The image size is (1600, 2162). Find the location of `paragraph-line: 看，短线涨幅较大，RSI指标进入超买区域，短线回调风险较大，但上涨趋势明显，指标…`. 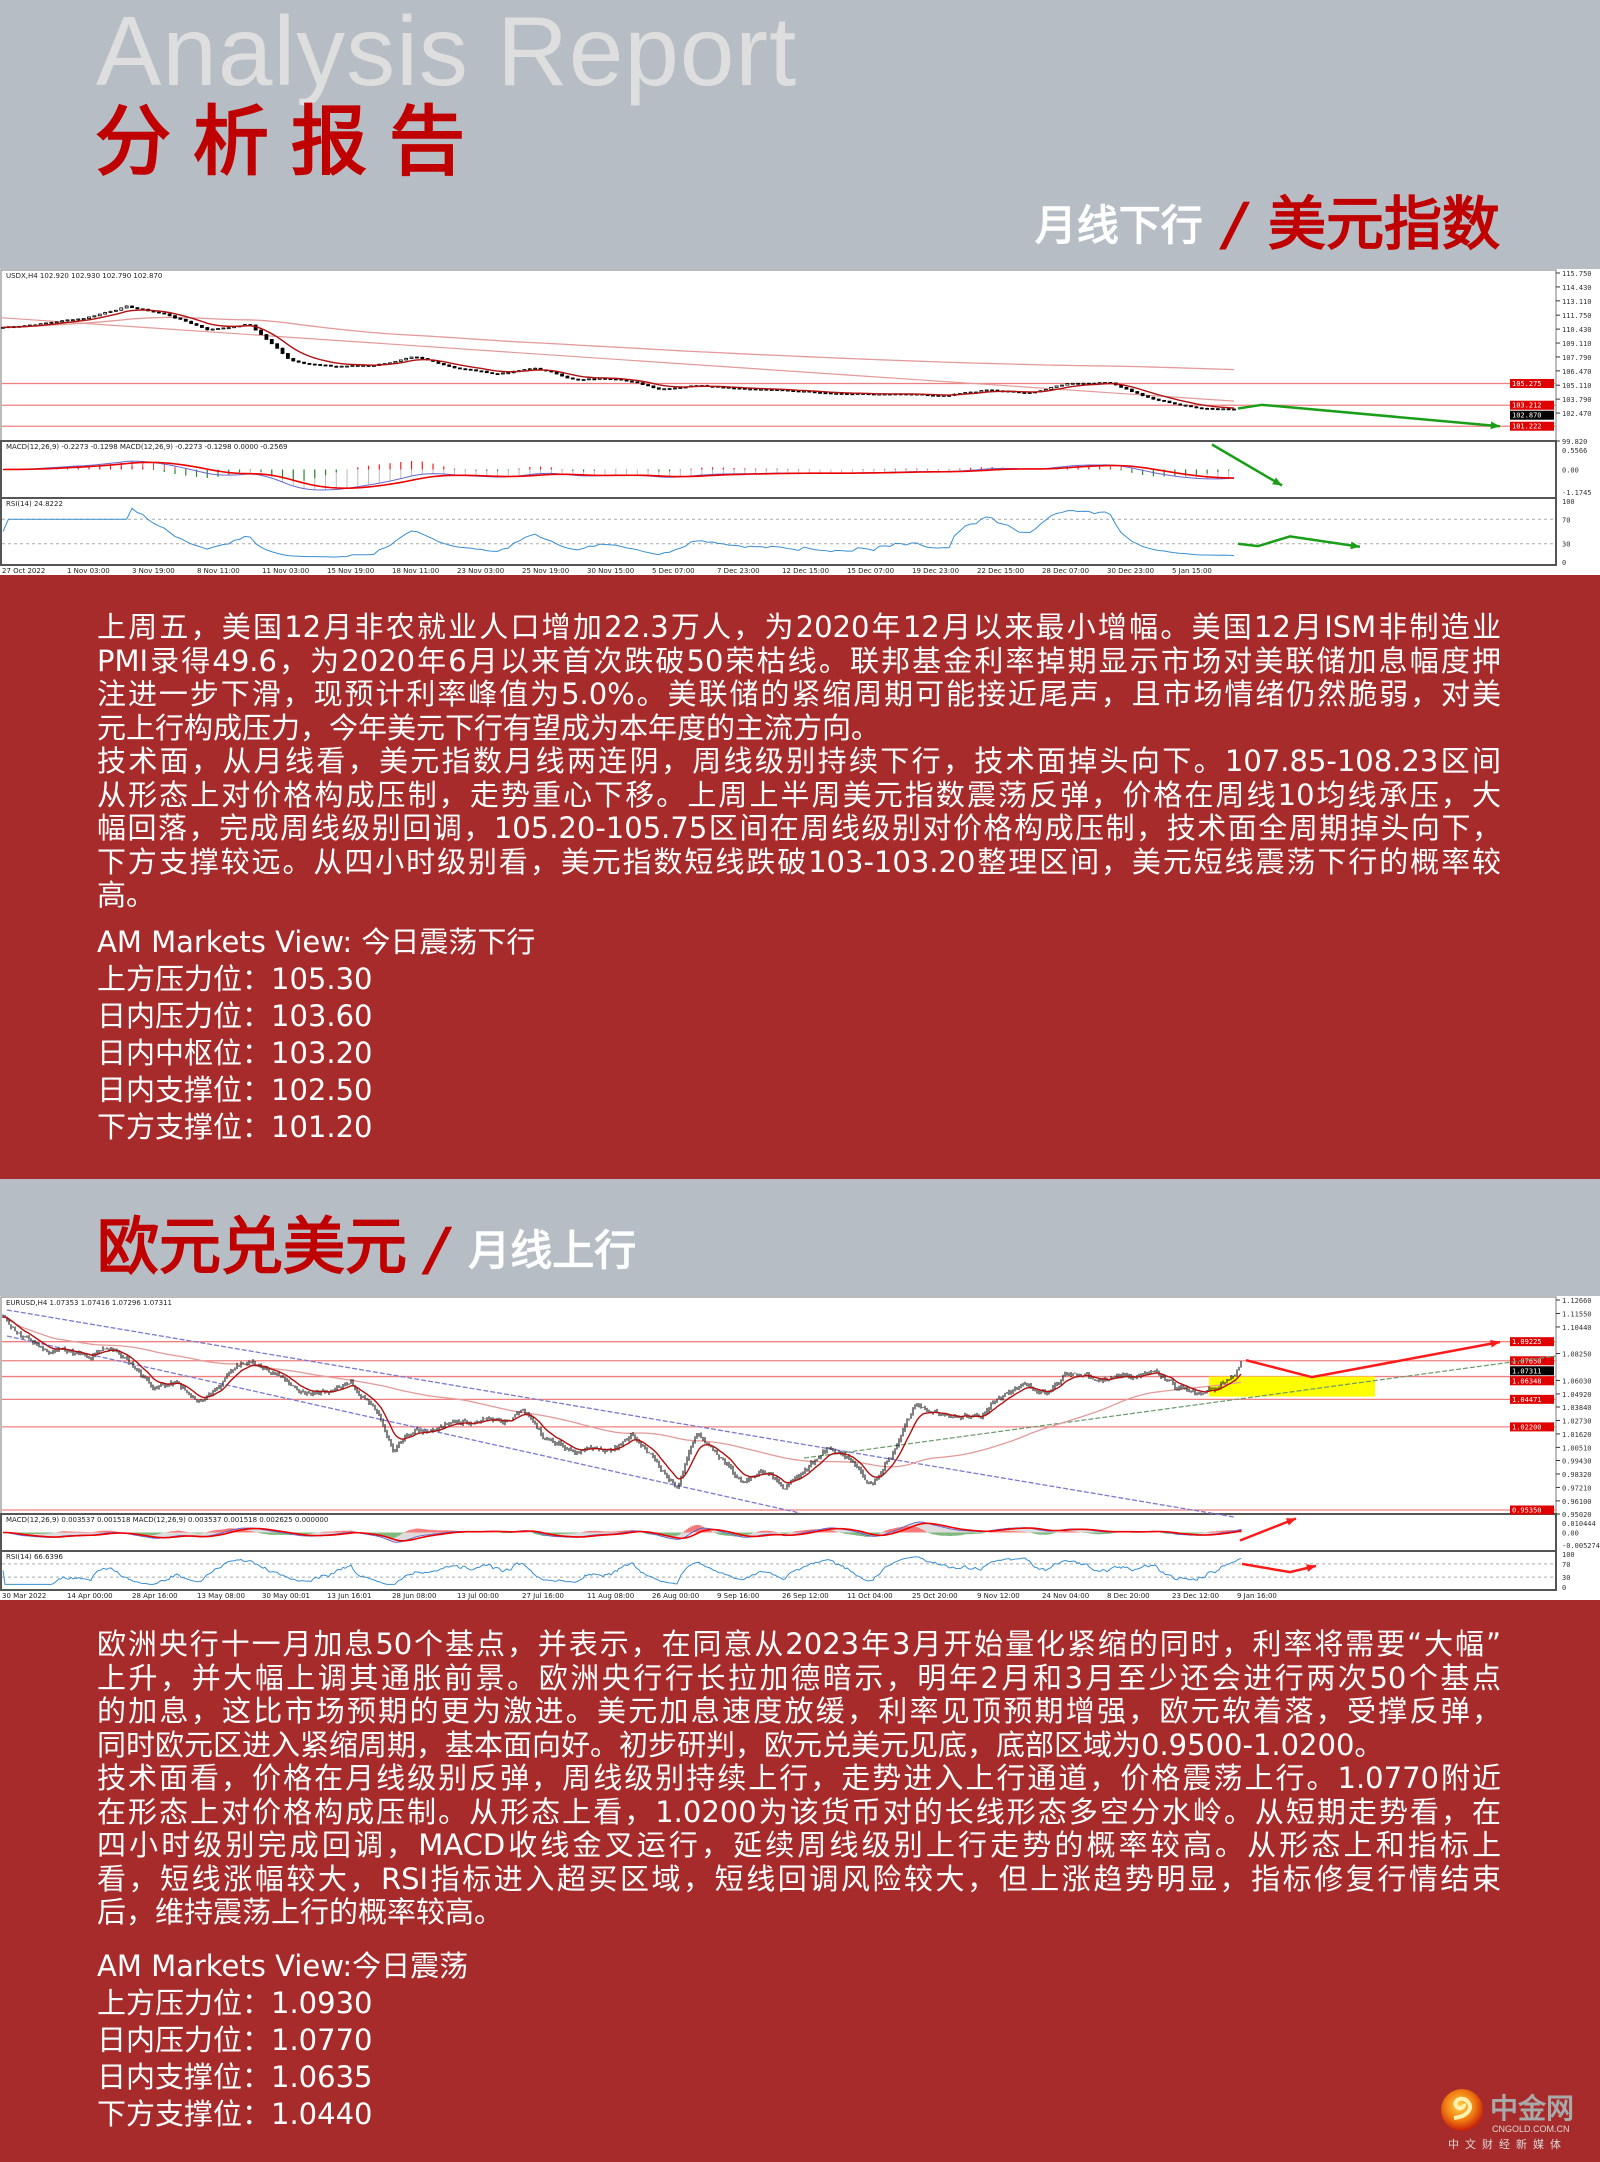

paragraph-line: 看，短线涨幅较大，RSI指标进入超买区域，短线回调风险较大，但上涨趋势明显，指标… is located at coordinates (799, 1878).